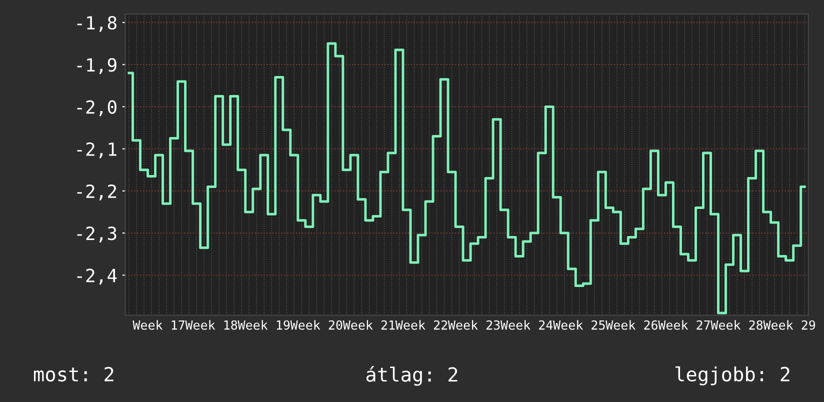  I want to click on y-tick-label: -2,2, so click(96, 192).